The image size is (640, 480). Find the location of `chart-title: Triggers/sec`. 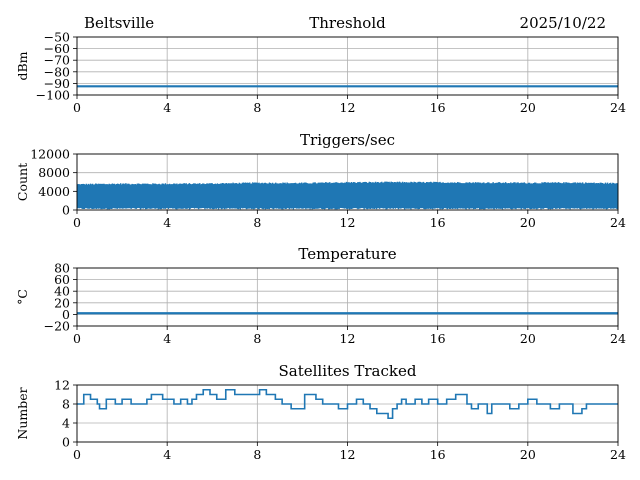

chart-title: Triggers/sec is located at coordinates (347, 140).